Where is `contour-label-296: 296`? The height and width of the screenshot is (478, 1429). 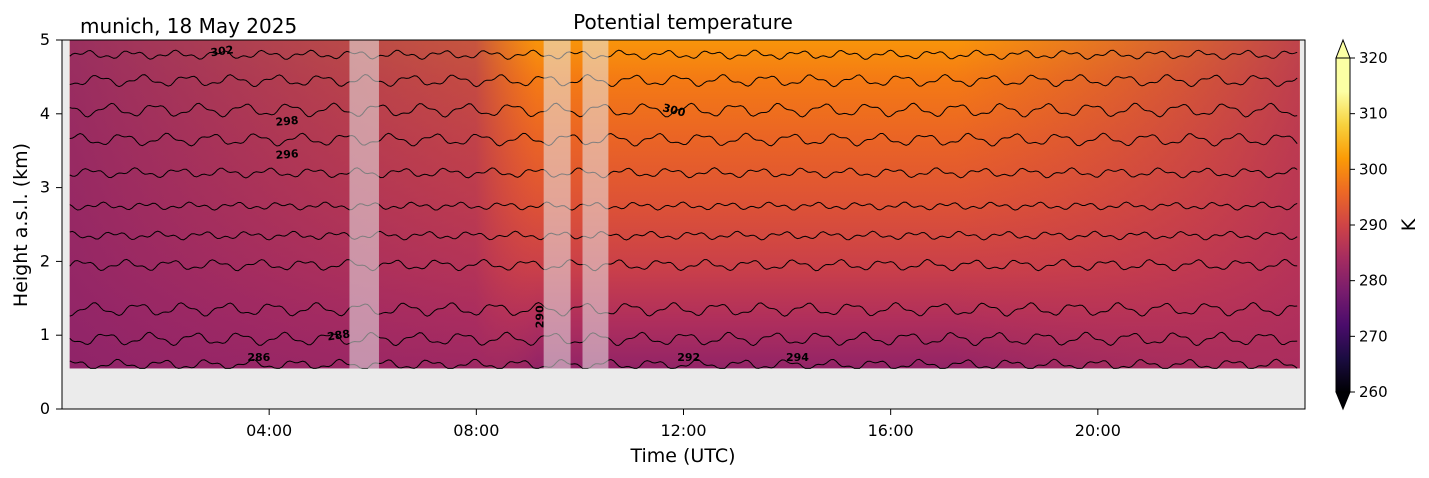
contour-label-296: 296 is located at coordinates (287, 154).